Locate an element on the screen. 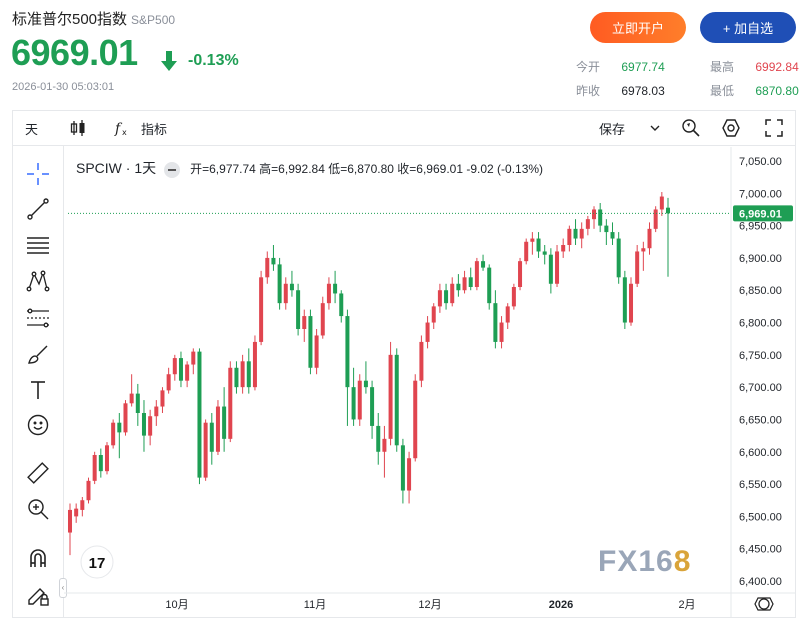 This screenshot has width=808, height=619. stat-prev-close: 昨收 6978.03 is located at coordinates (620, 91).